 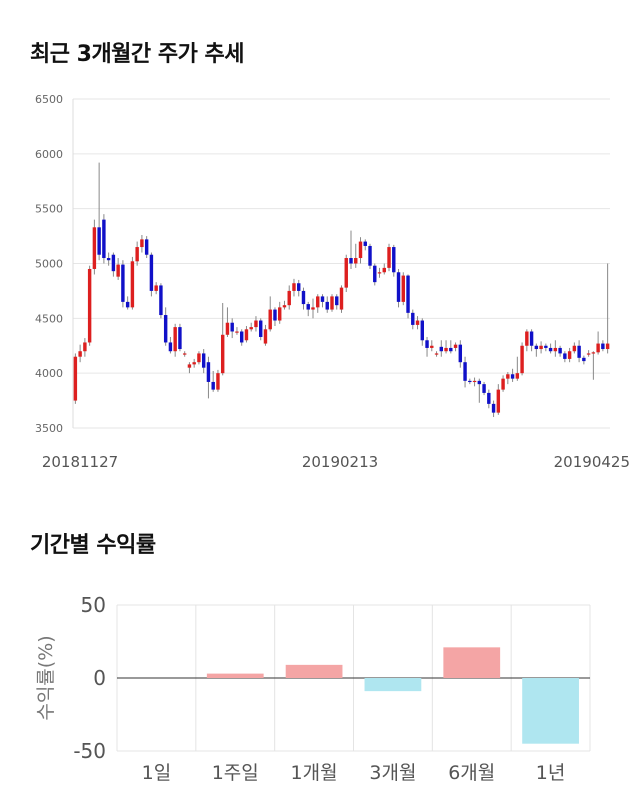 What do you see at coordinates (314, 773) in the screenshot?
I see `returns-x-tick-label: 1개월` at bounding box center [314, 773].